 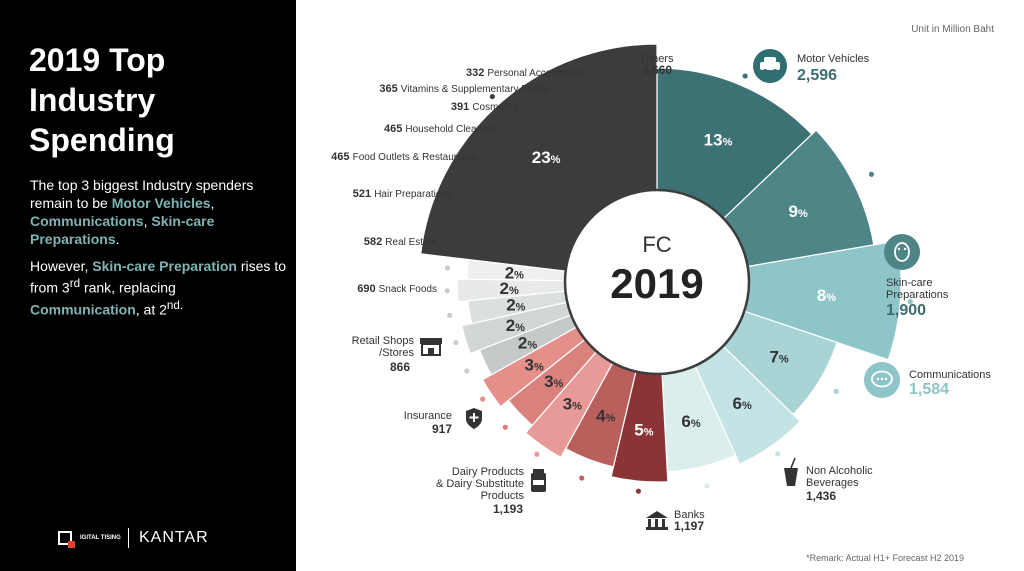 I want to click on label-beverages-line2: Beverages, so click(x=832, y=483).